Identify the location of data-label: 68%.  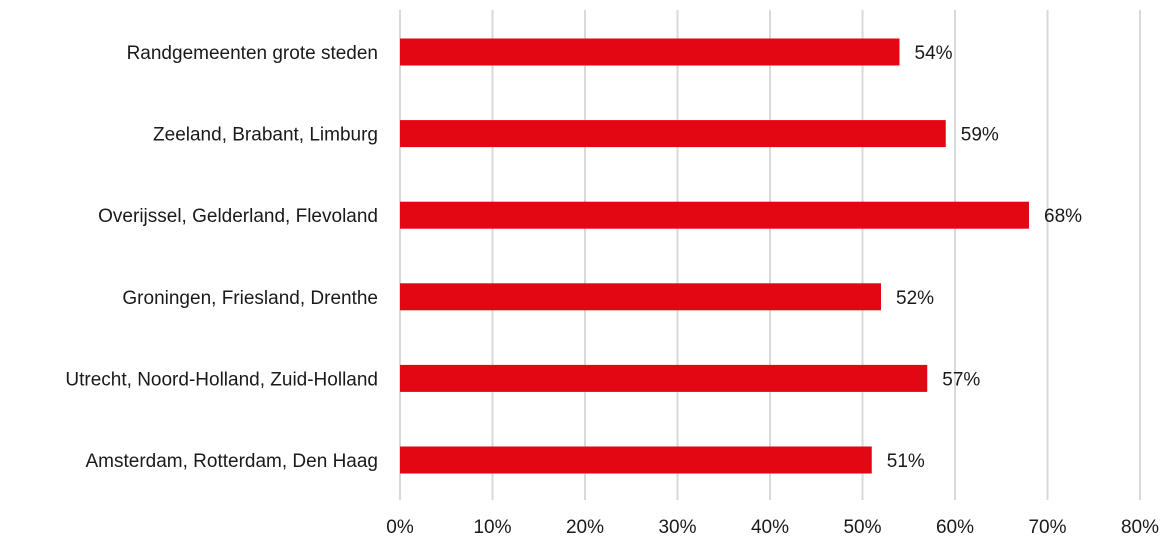
(1063, 216).